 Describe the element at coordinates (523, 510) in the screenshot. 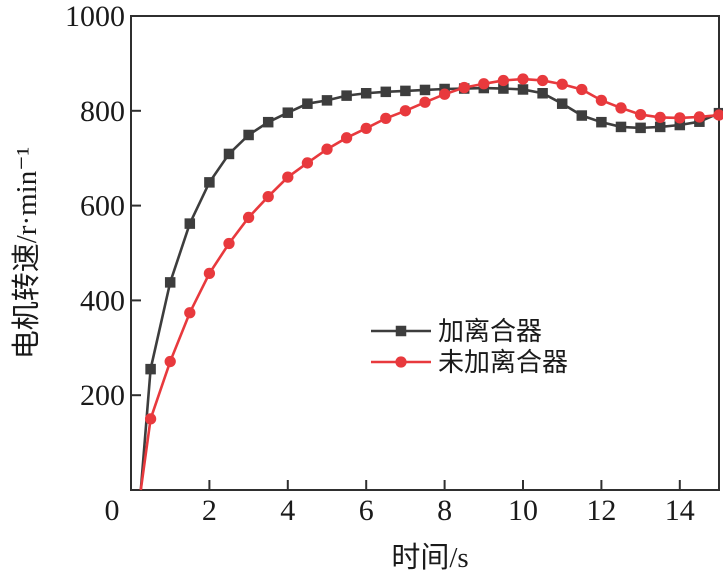

I see `x-tick-label: 10` at that location.